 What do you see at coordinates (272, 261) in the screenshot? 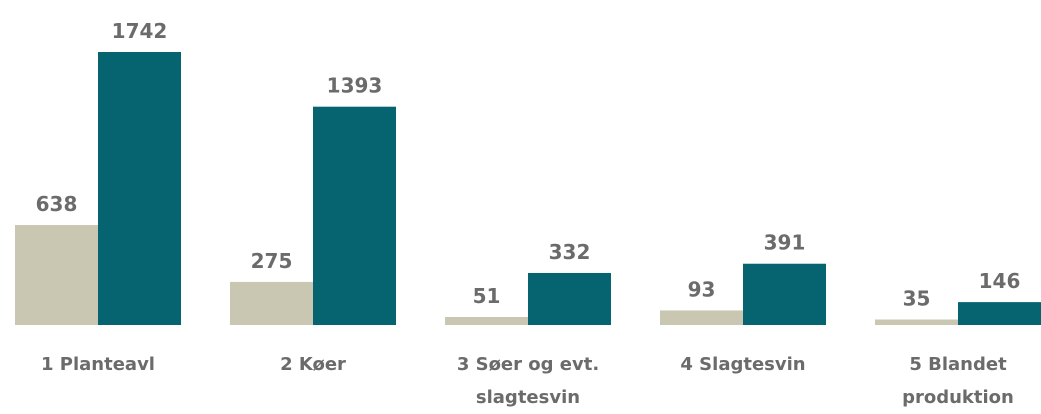
I see `data-label: 275` at bounding box center [272, 261].